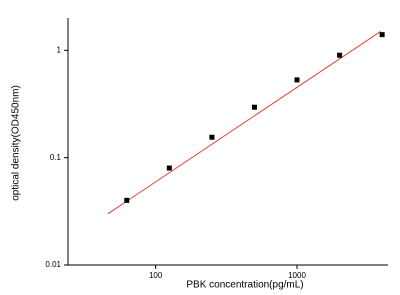 The width and height of the screenshot is (400, 295). Describe the element at coordinates (53, 264) in the screenshot. I see `y-tick-label: 0.01` at that location.